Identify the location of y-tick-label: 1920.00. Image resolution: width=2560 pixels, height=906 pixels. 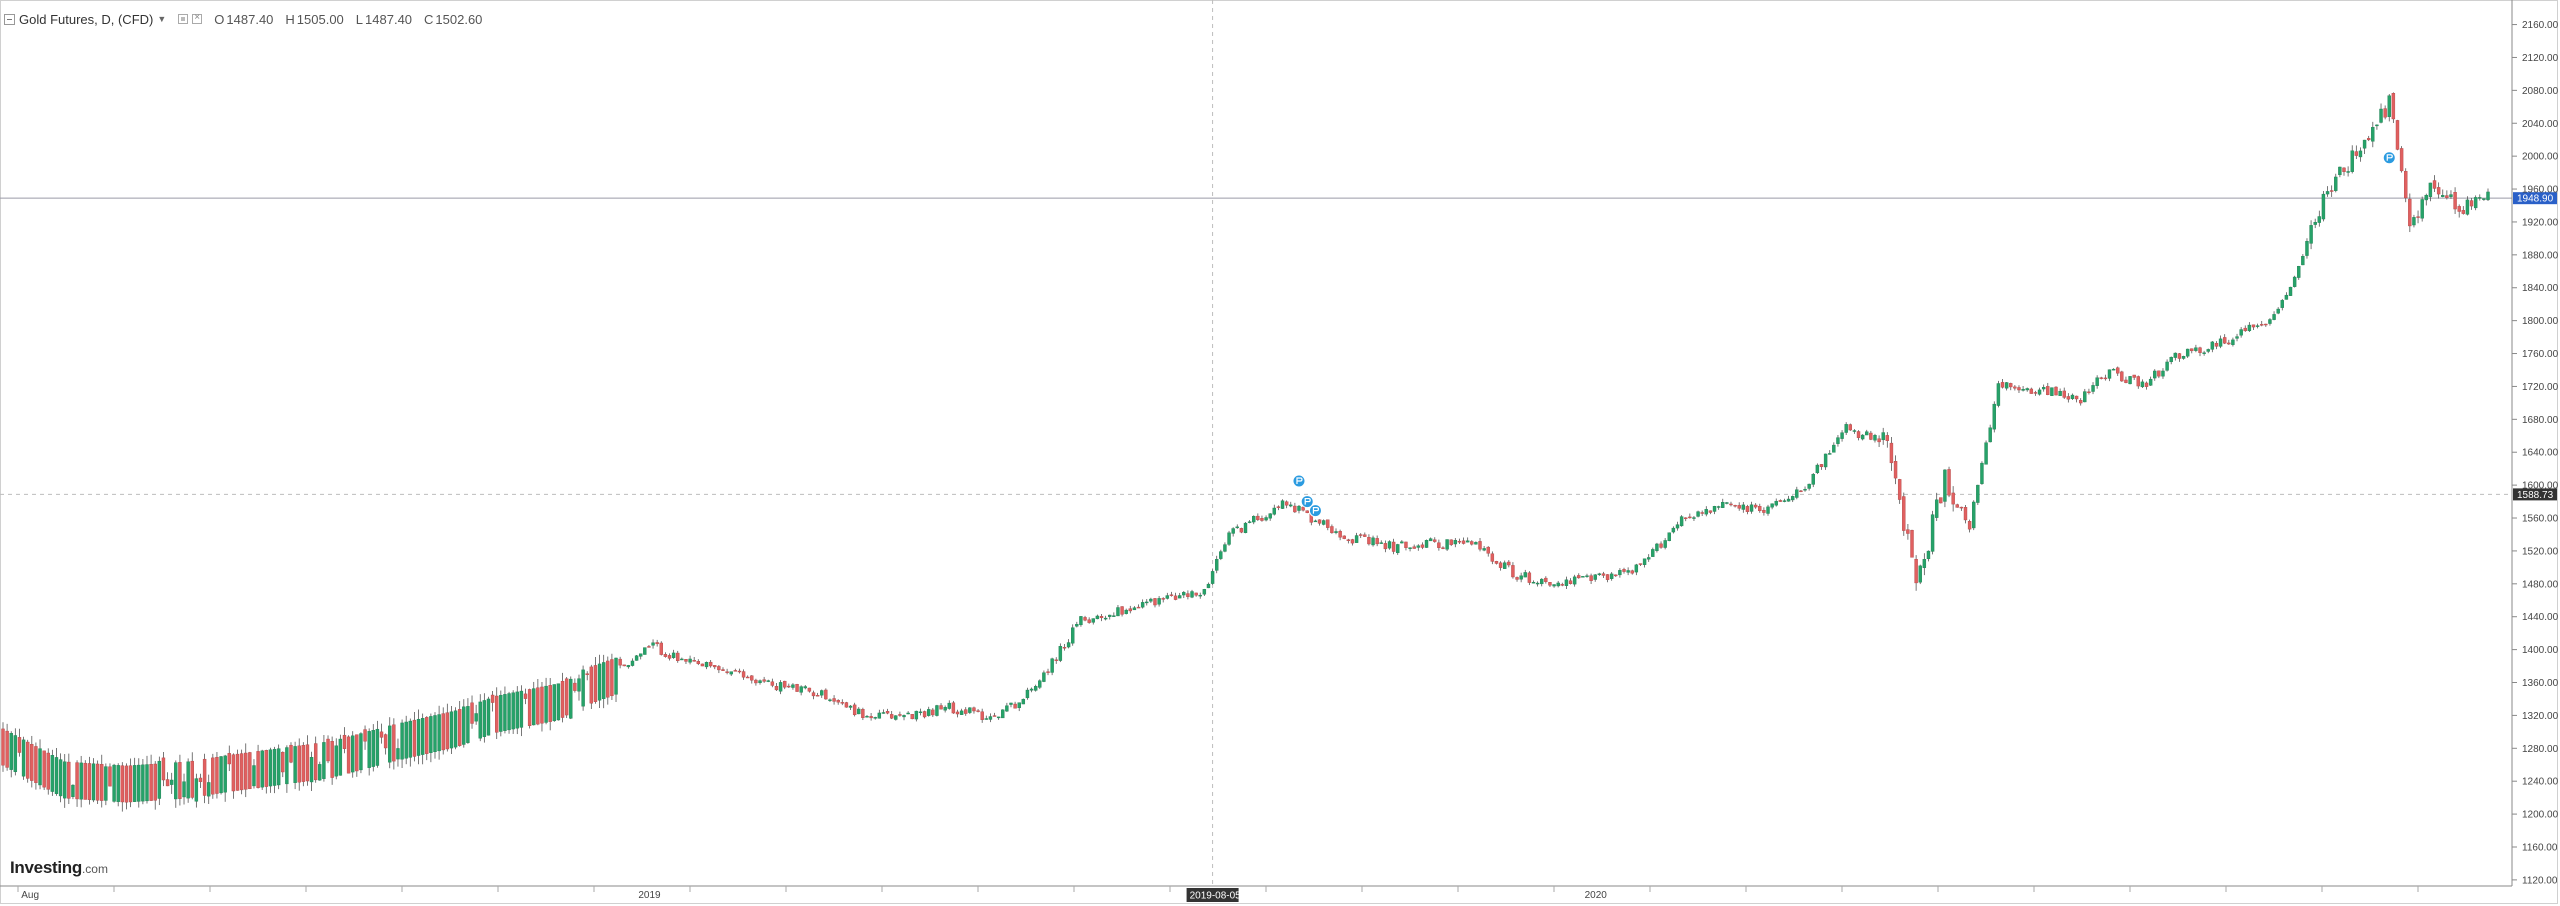
(2540, 222).